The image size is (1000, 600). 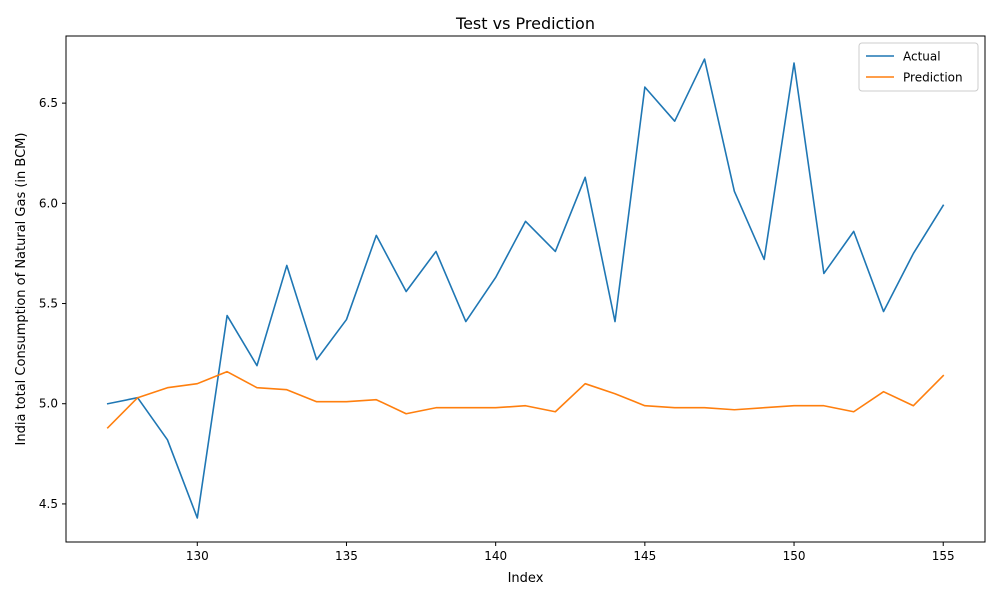 What do you see at coordinates (48, 103) in the screenshot?
I see `y-tick-label: 6.5` at bounding box center [48, 103].